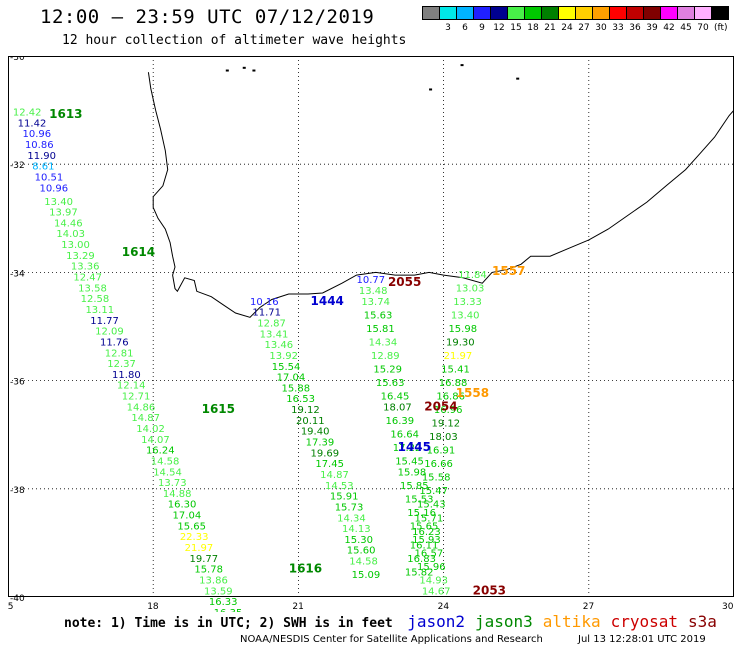 The width and height of the screenshot is (740, 650). What do you see at coordinates (39, 145) in the screenshot?
I see `wave-height-reading: 10.86` at bounding box center [39, 145].